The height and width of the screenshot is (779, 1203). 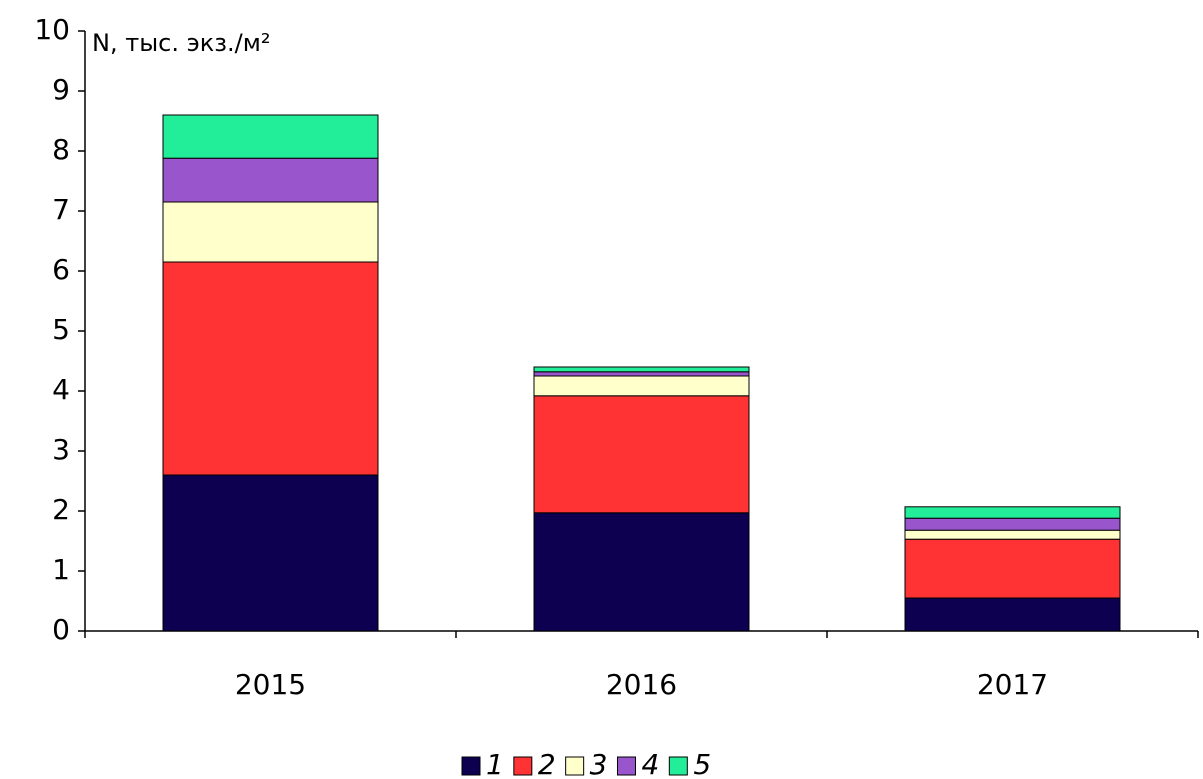 What do you see at coordinates (61, 389) in the screenshot?
I see `y-tick-label: 4` at bounding box center [61, 389].